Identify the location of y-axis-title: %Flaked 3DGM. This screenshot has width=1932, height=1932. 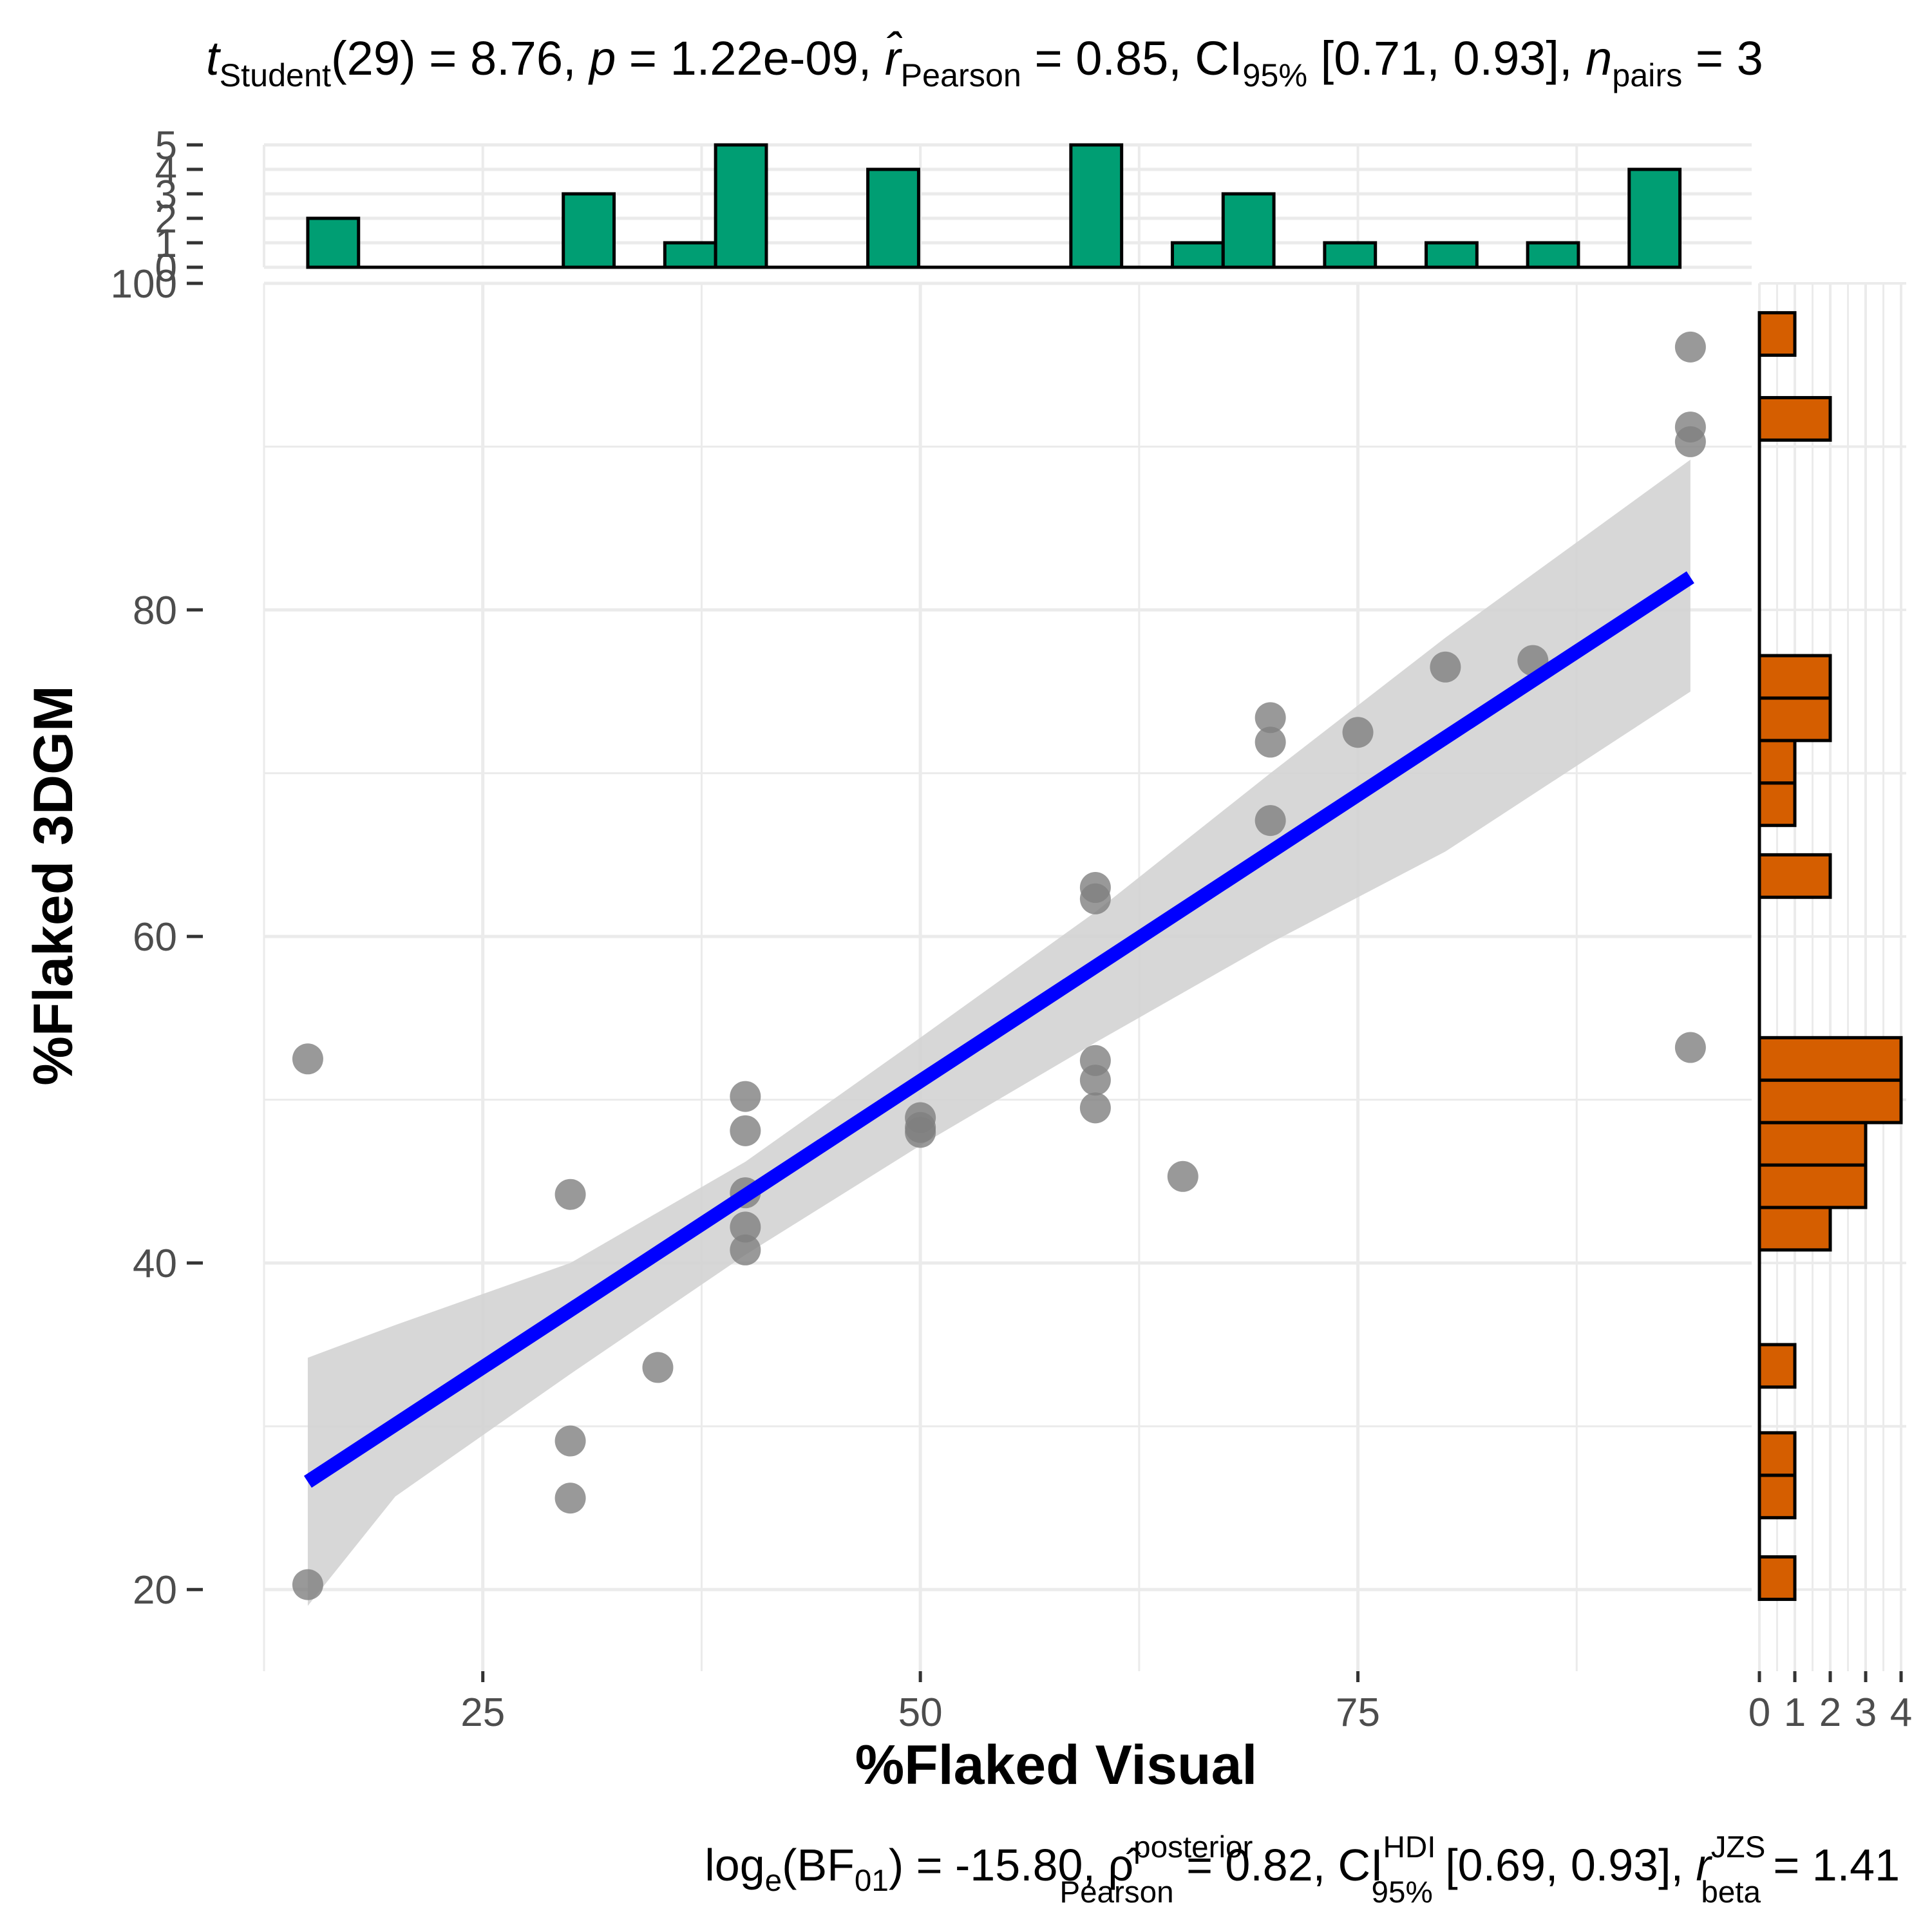
(54, 885).